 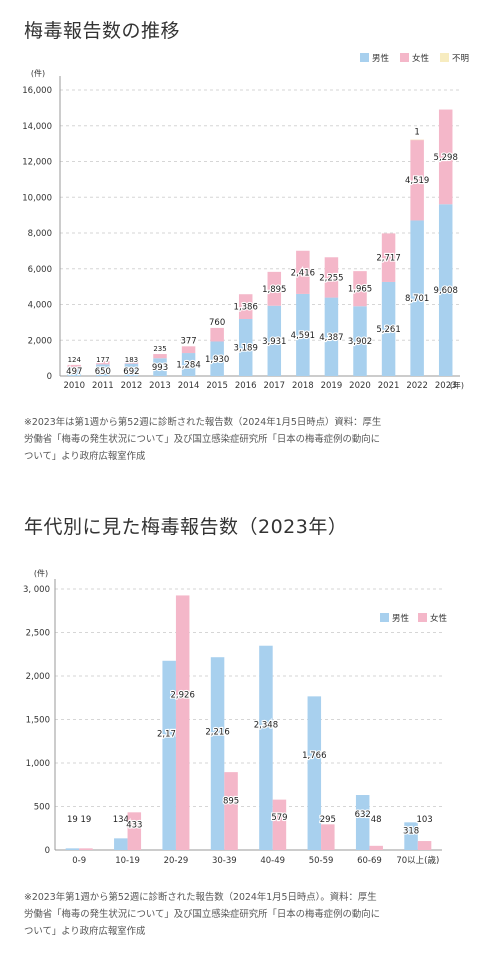 I want to click on data-label-female: 1,386, so click(x=246, y=308).